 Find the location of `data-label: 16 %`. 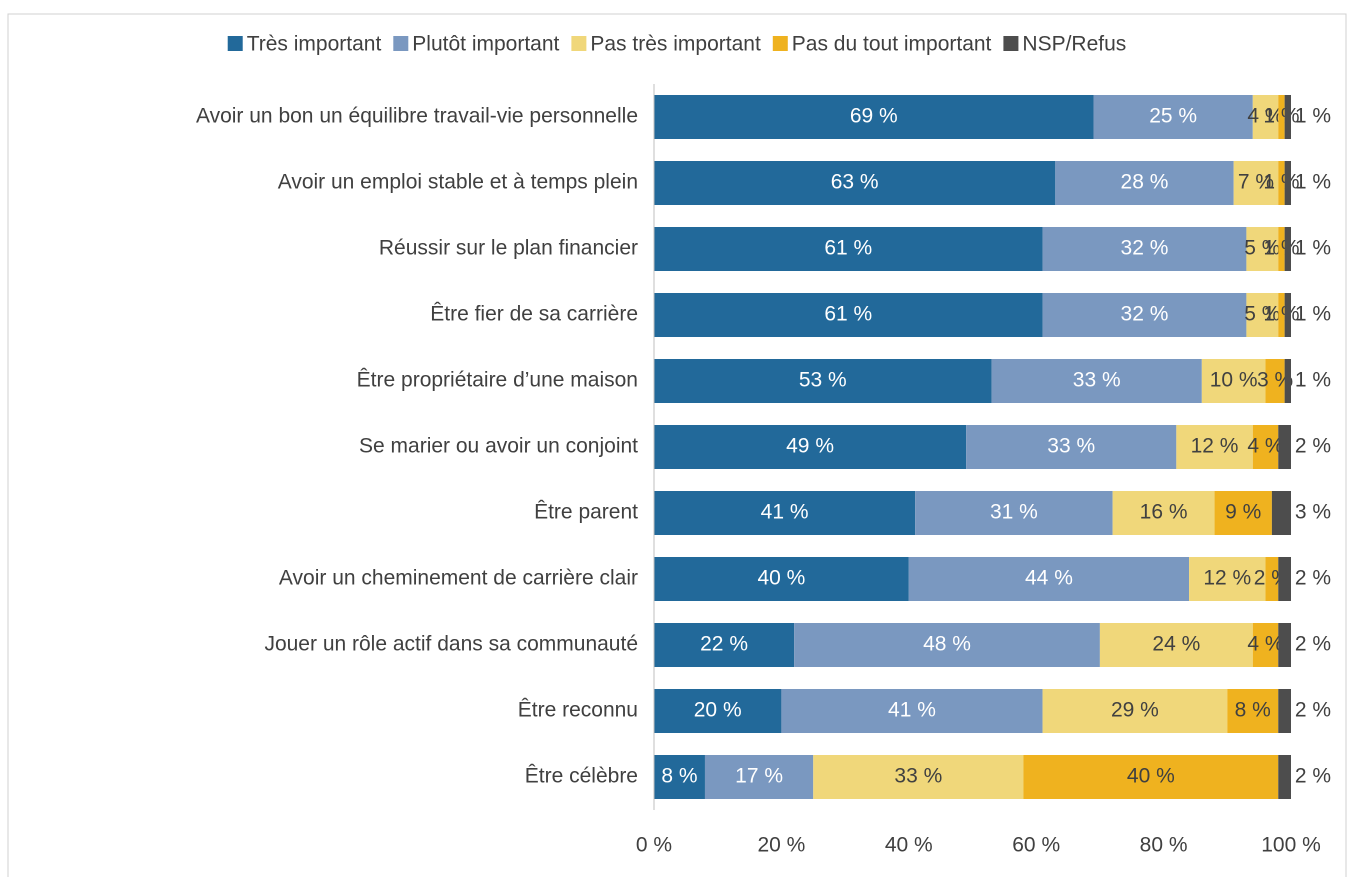

data-label: 16 % is located at coordinates (1164, 512).